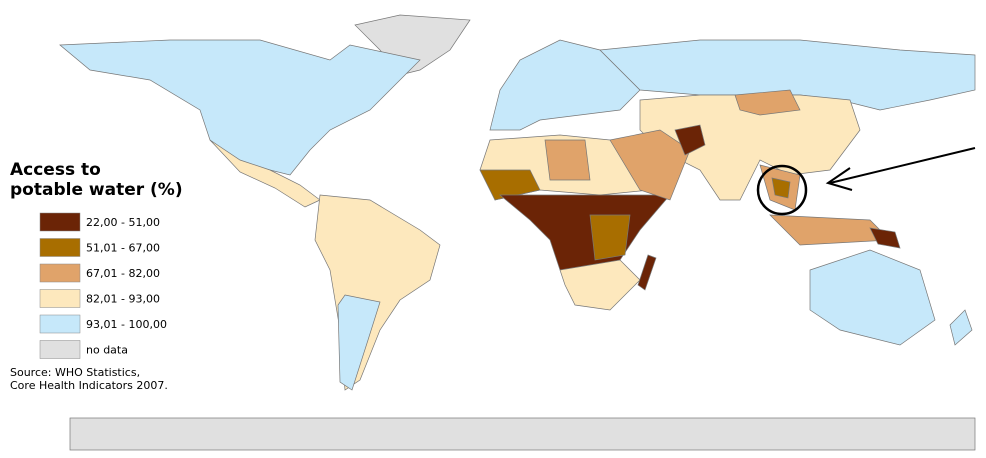 The image size is (986, 458). What do you see at coordinates (839, 179) in the screenshot?
I see `arrow-head` at bounding box center [839, 179].